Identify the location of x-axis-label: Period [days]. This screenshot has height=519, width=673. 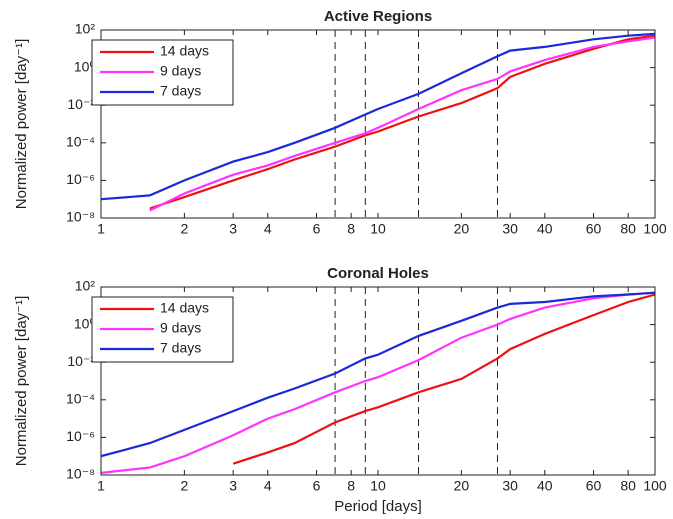
(378, 506).